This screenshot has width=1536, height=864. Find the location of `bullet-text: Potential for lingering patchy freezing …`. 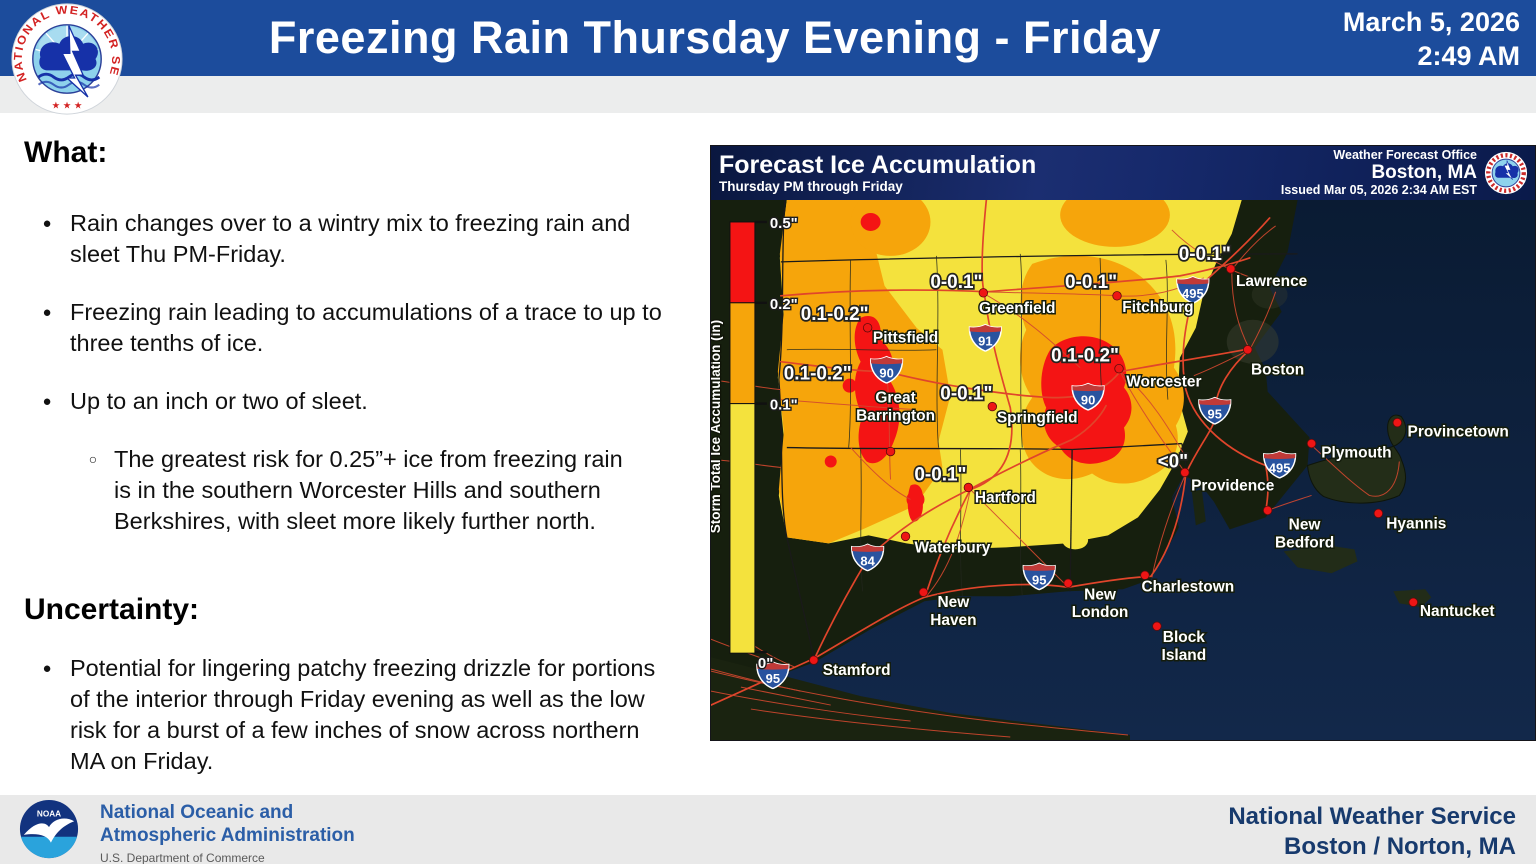

bullet-text: Potential for lingering patchy freezing … is located at coordinates (363, 714).